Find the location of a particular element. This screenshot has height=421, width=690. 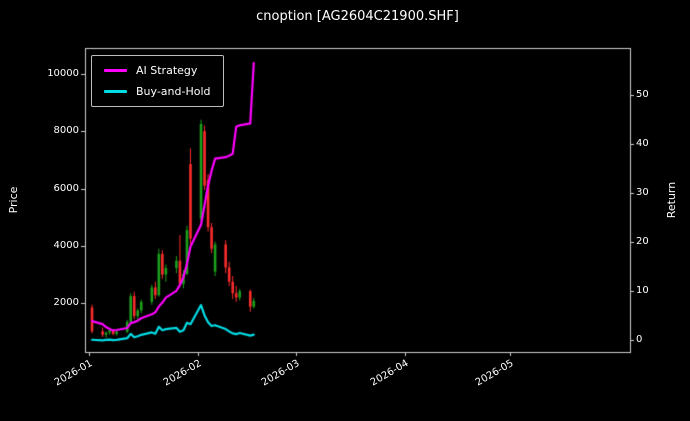

legend-label-ai-strategy: AI Strategy is located at coordinates (167, 70).